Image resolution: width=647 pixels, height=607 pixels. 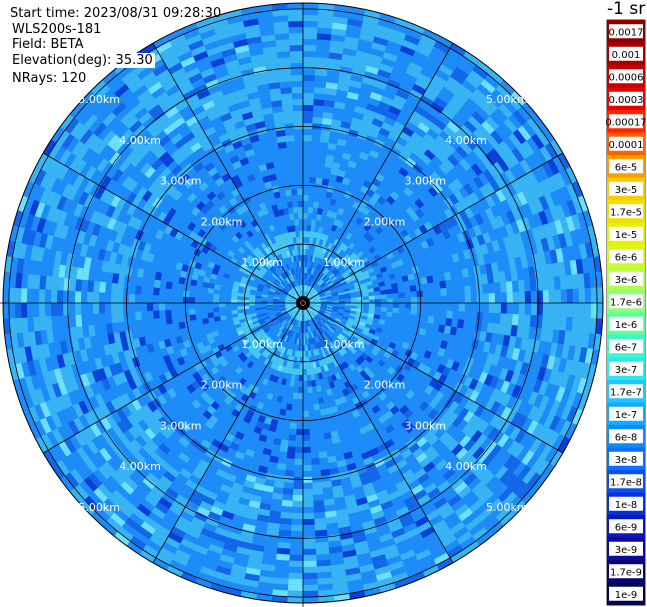 What do you see at coordinates (626, 572) in the screenshot?
I see `colorbar-tick-label: 1.7e-9` at bounding box center [626, 572].